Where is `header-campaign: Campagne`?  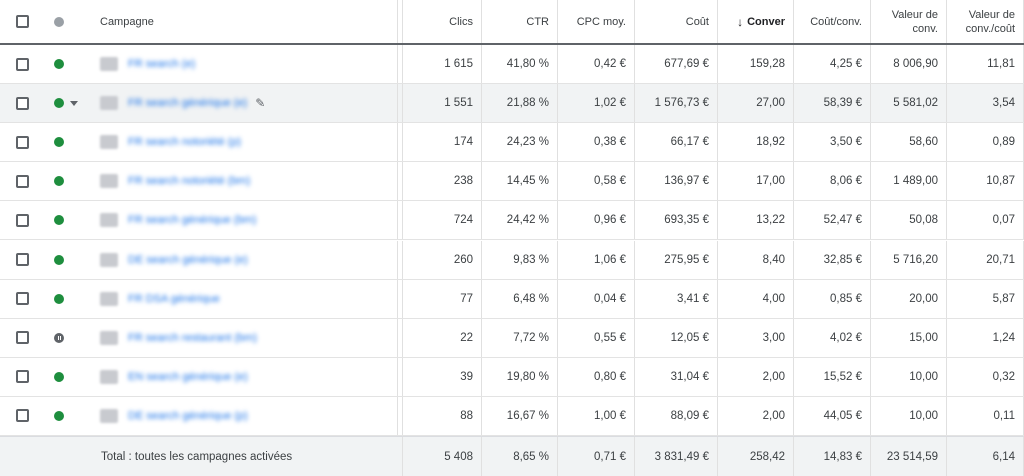 header-campaign: Campagne is located at coordinates (247, 21).